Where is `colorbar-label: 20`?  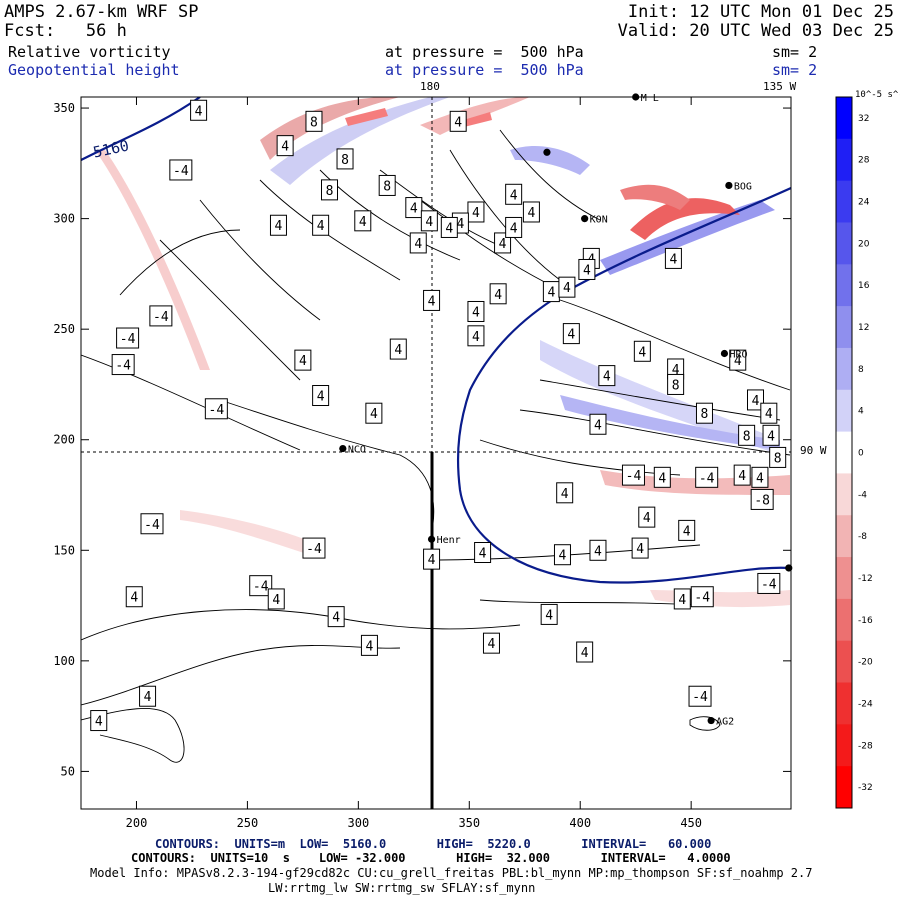
colorbar-label: 20 is located at coordinates (864, 244).